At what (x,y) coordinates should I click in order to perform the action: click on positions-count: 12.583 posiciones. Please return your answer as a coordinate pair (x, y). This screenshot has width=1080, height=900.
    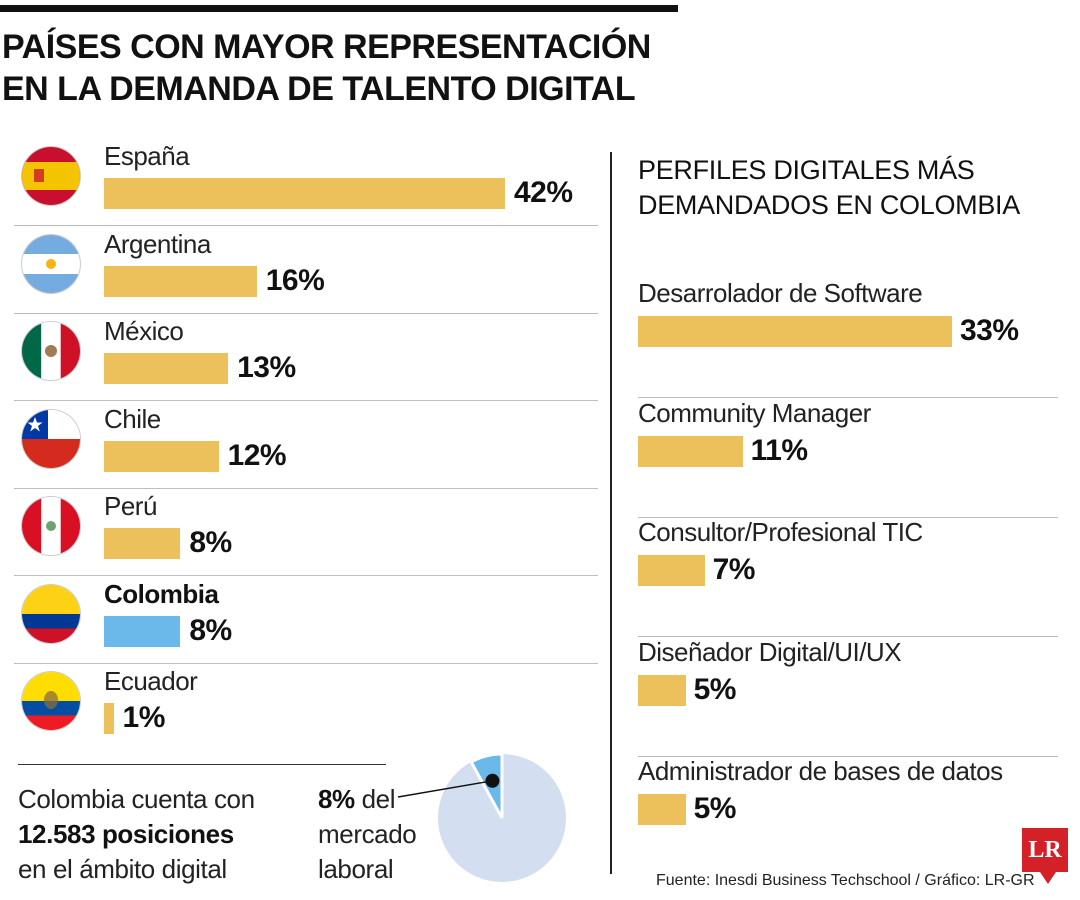
    Looking at the image, I should click on (126, 834).